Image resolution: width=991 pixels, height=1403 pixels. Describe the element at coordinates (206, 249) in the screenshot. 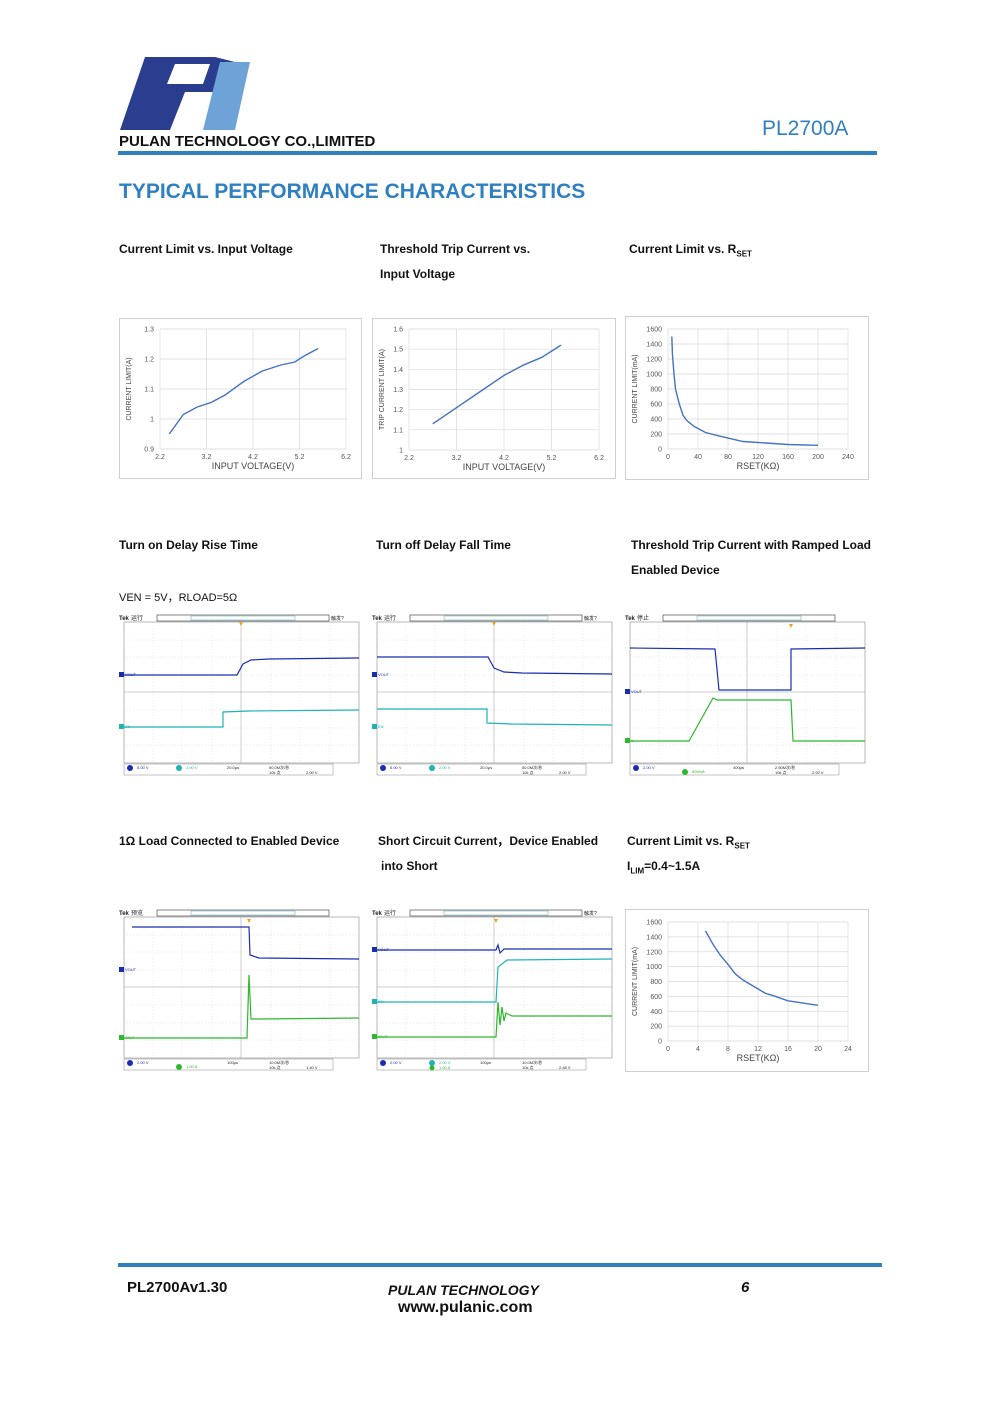

I see `caption-current-limit-vs-vin: Current Limit vs. Input Voltage` at that location.